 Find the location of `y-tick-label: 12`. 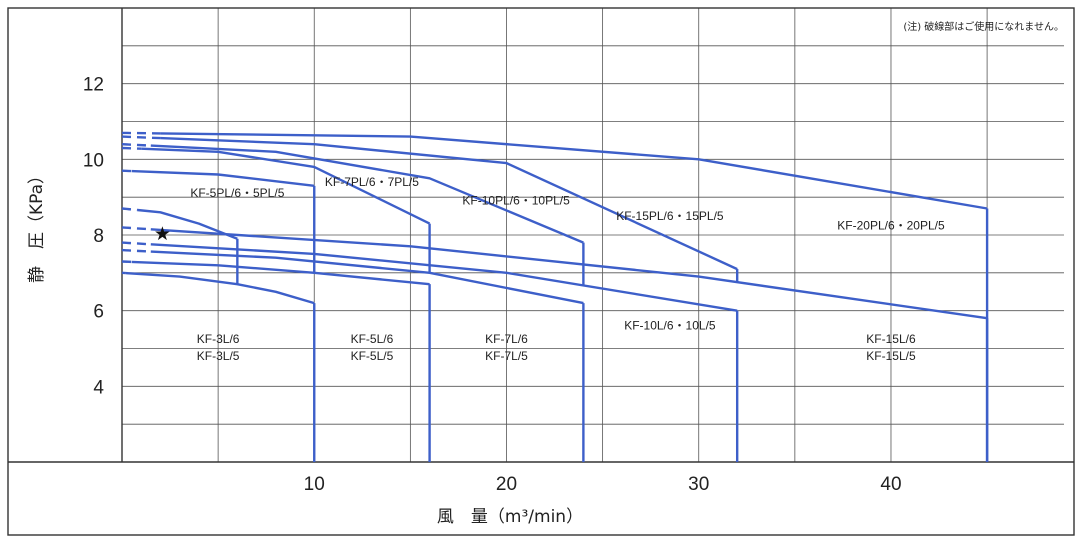

y-tick-label: 12 is located at coordinates (93, 85).